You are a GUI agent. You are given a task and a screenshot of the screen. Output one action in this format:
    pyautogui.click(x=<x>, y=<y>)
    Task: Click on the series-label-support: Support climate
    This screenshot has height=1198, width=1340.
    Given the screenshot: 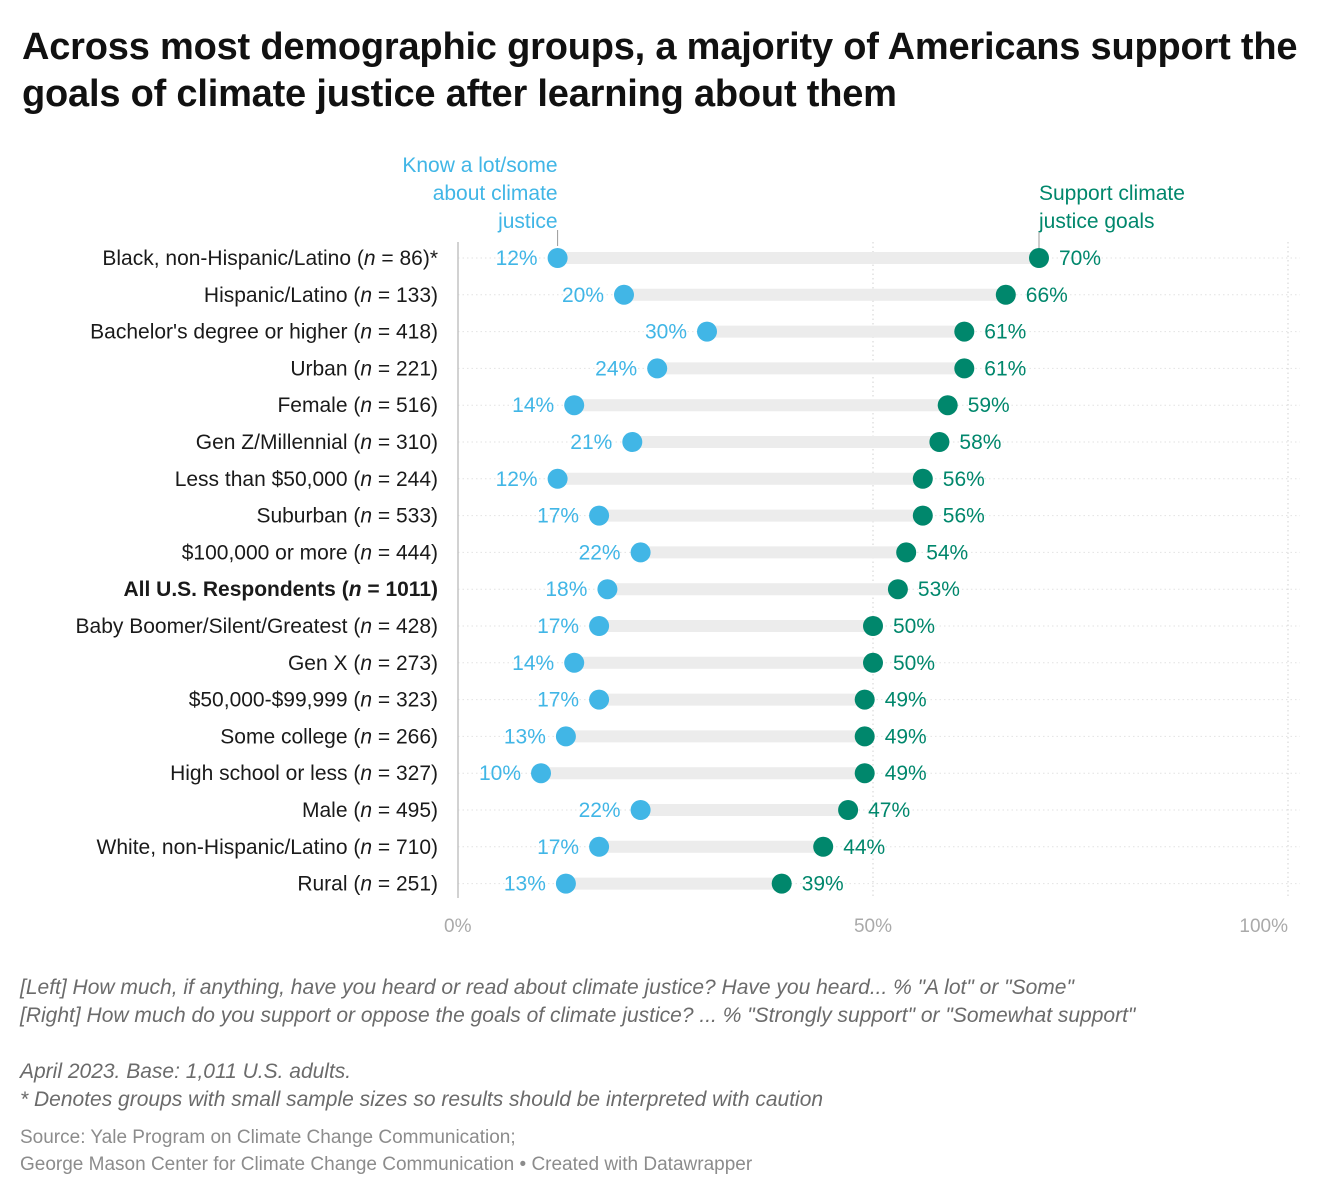 What is the action you would take?
    pyautogui.click(x=1112, y=193)
    